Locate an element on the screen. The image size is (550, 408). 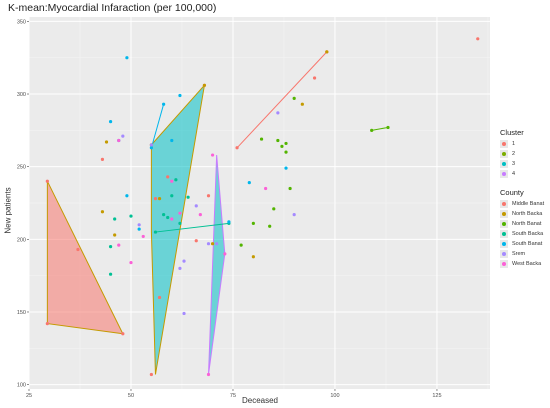
cluster-legend-item: 1 is located at coordinates (512, 144).